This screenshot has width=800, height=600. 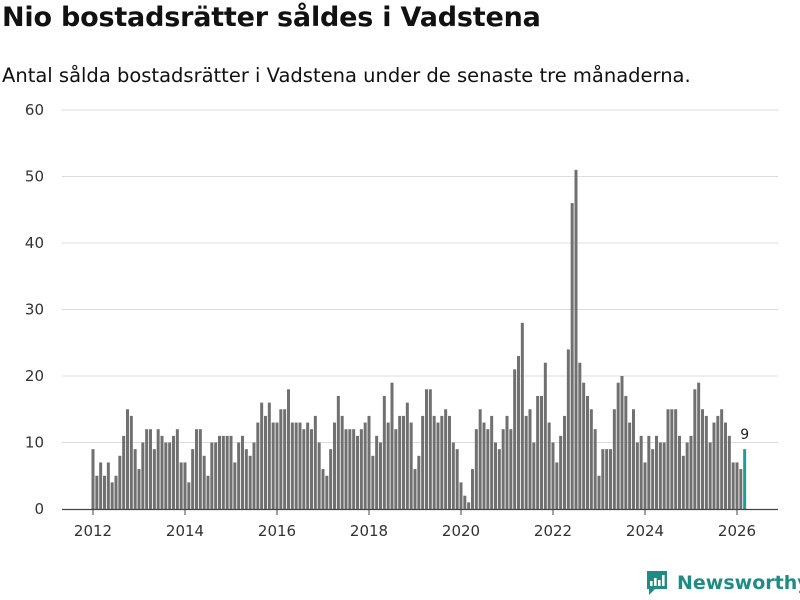 What do you see at coordinates (34, 177) in the screenshot?
I see `y-tick-label: 50` at bounding box center [34, 177].